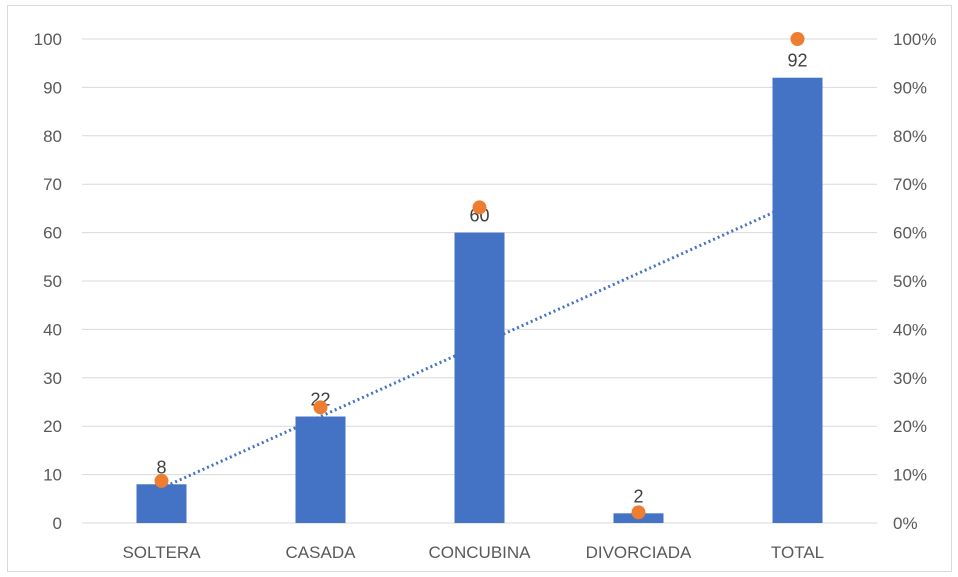  What do you see at coordinates (321, 552) in the screenshot?
I see `x-axis-tick-label: CASADA` at bounding box center [321, 552].